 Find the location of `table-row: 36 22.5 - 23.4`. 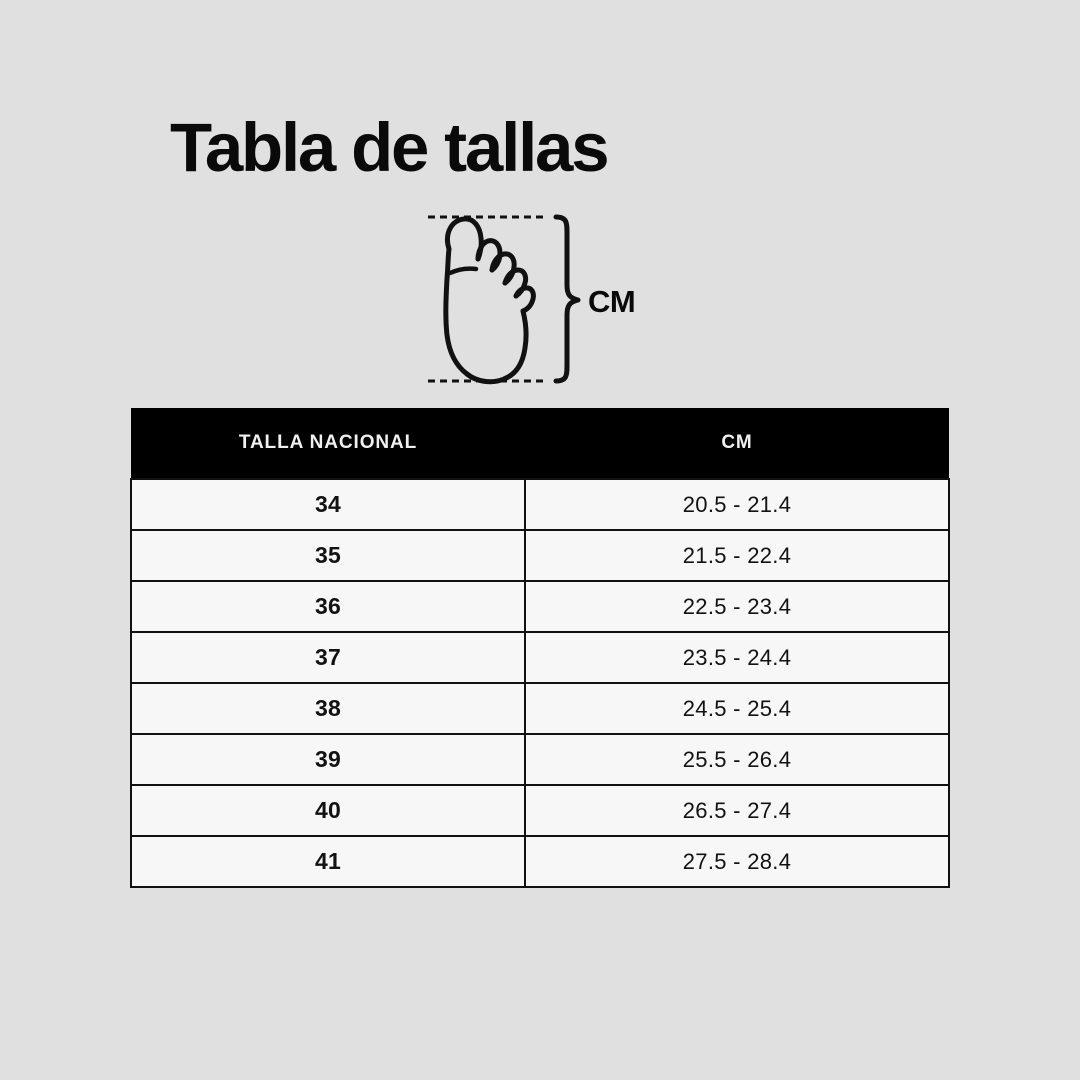

table-row: 36 22.5 - 23.4 is located at coordinates (540, 606).